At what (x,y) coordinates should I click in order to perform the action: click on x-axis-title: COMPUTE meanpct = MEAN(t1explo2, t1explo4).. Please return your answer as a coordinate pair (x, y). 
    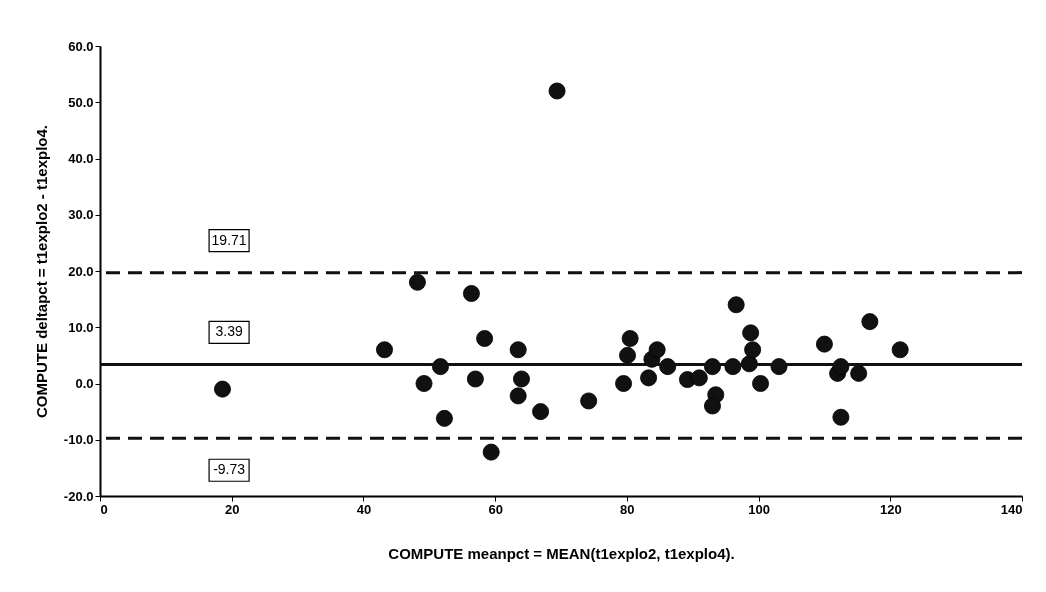
    Looking at the image, I should click on (561, 553).